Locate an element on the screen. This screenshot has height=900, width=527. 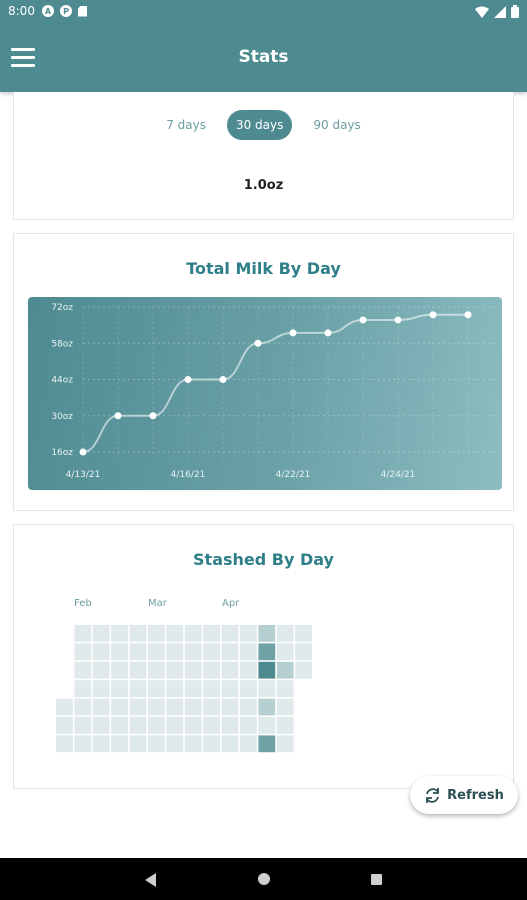
a-icon: A is located at coordinates (48, 11).